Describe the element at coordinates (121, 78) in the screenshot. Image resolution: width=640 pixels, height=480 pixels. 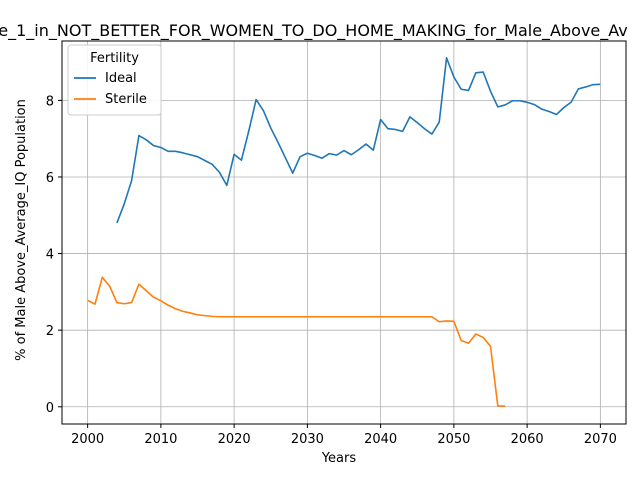
I see `legend-entry-ideal: Ideal` at that location.